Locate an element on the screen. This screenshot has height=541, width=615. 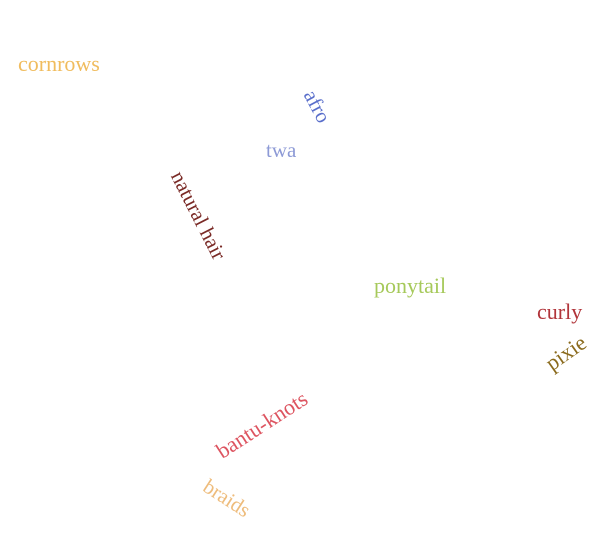
word-bantu-knots: bantu-knots is located at coordinates (262, 424).